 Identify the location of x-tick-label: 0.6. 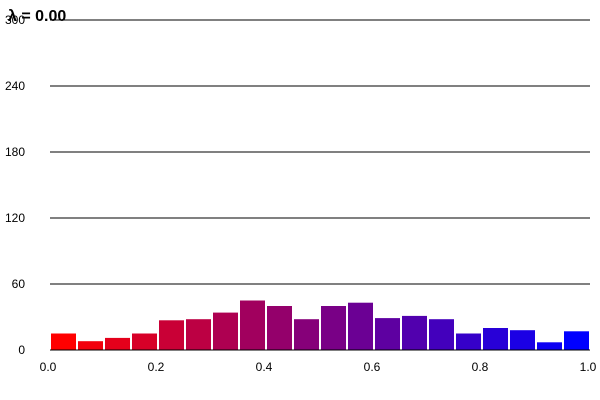
(372, 367).